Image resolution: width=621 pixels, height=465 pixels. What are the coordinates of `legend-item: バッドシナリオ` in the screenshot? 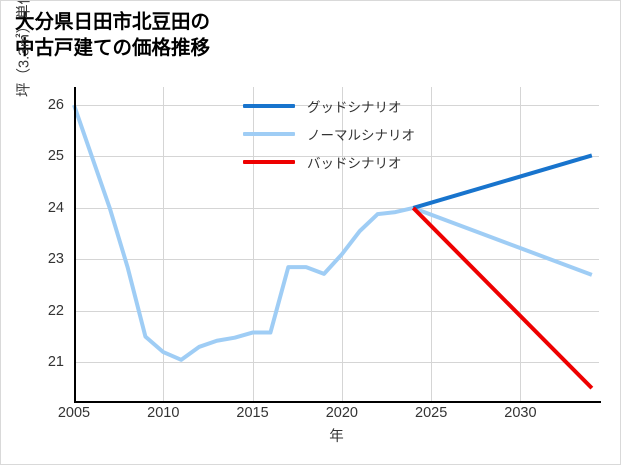 It's located at (329, 162).